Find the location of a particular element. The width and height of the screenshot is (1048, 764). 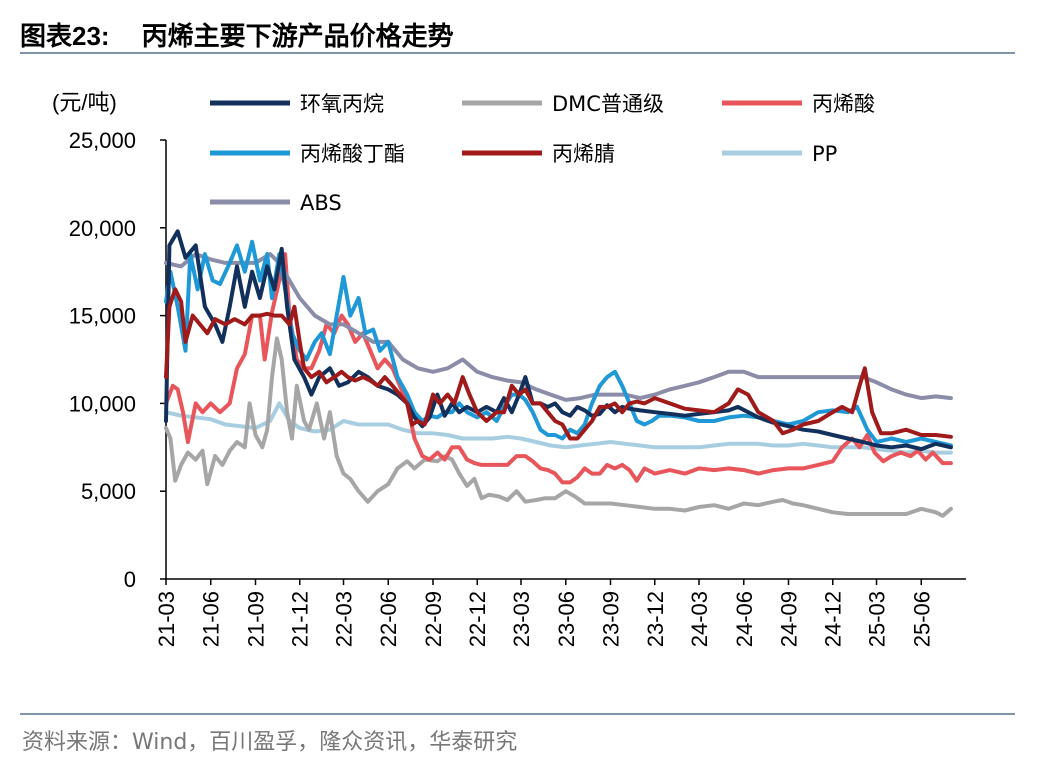

x-tick-label: 25-06 is located at coordinates (921, 619).